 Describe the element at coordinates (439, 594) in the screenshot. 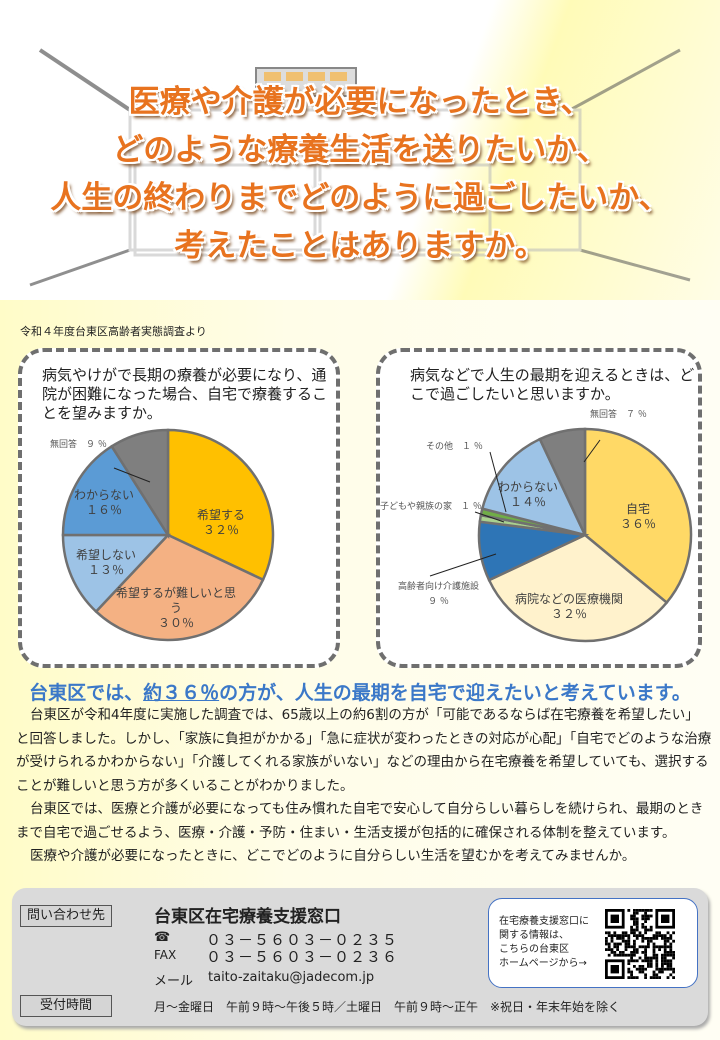

I see `label-care-facility: 高齢者向け介護施設 ９ ％` at that location.